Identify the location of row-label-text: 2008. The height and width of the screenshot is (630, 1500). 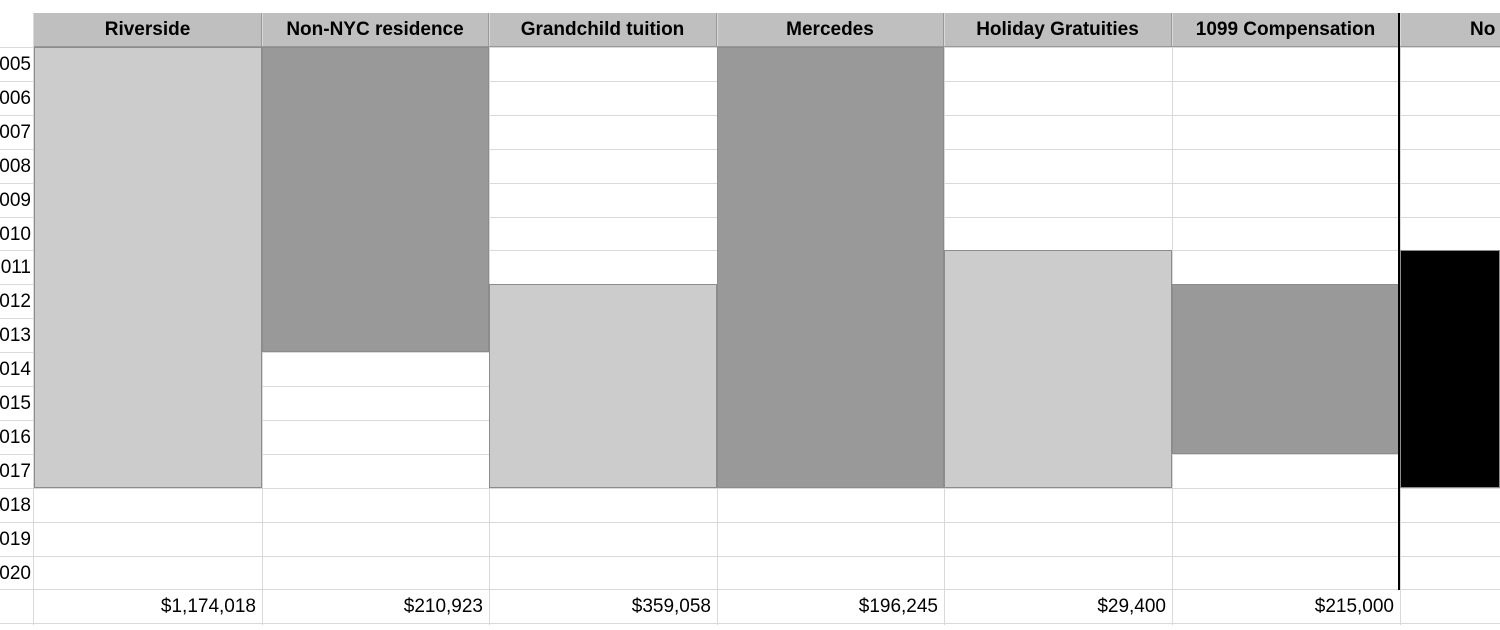
(15, 166).